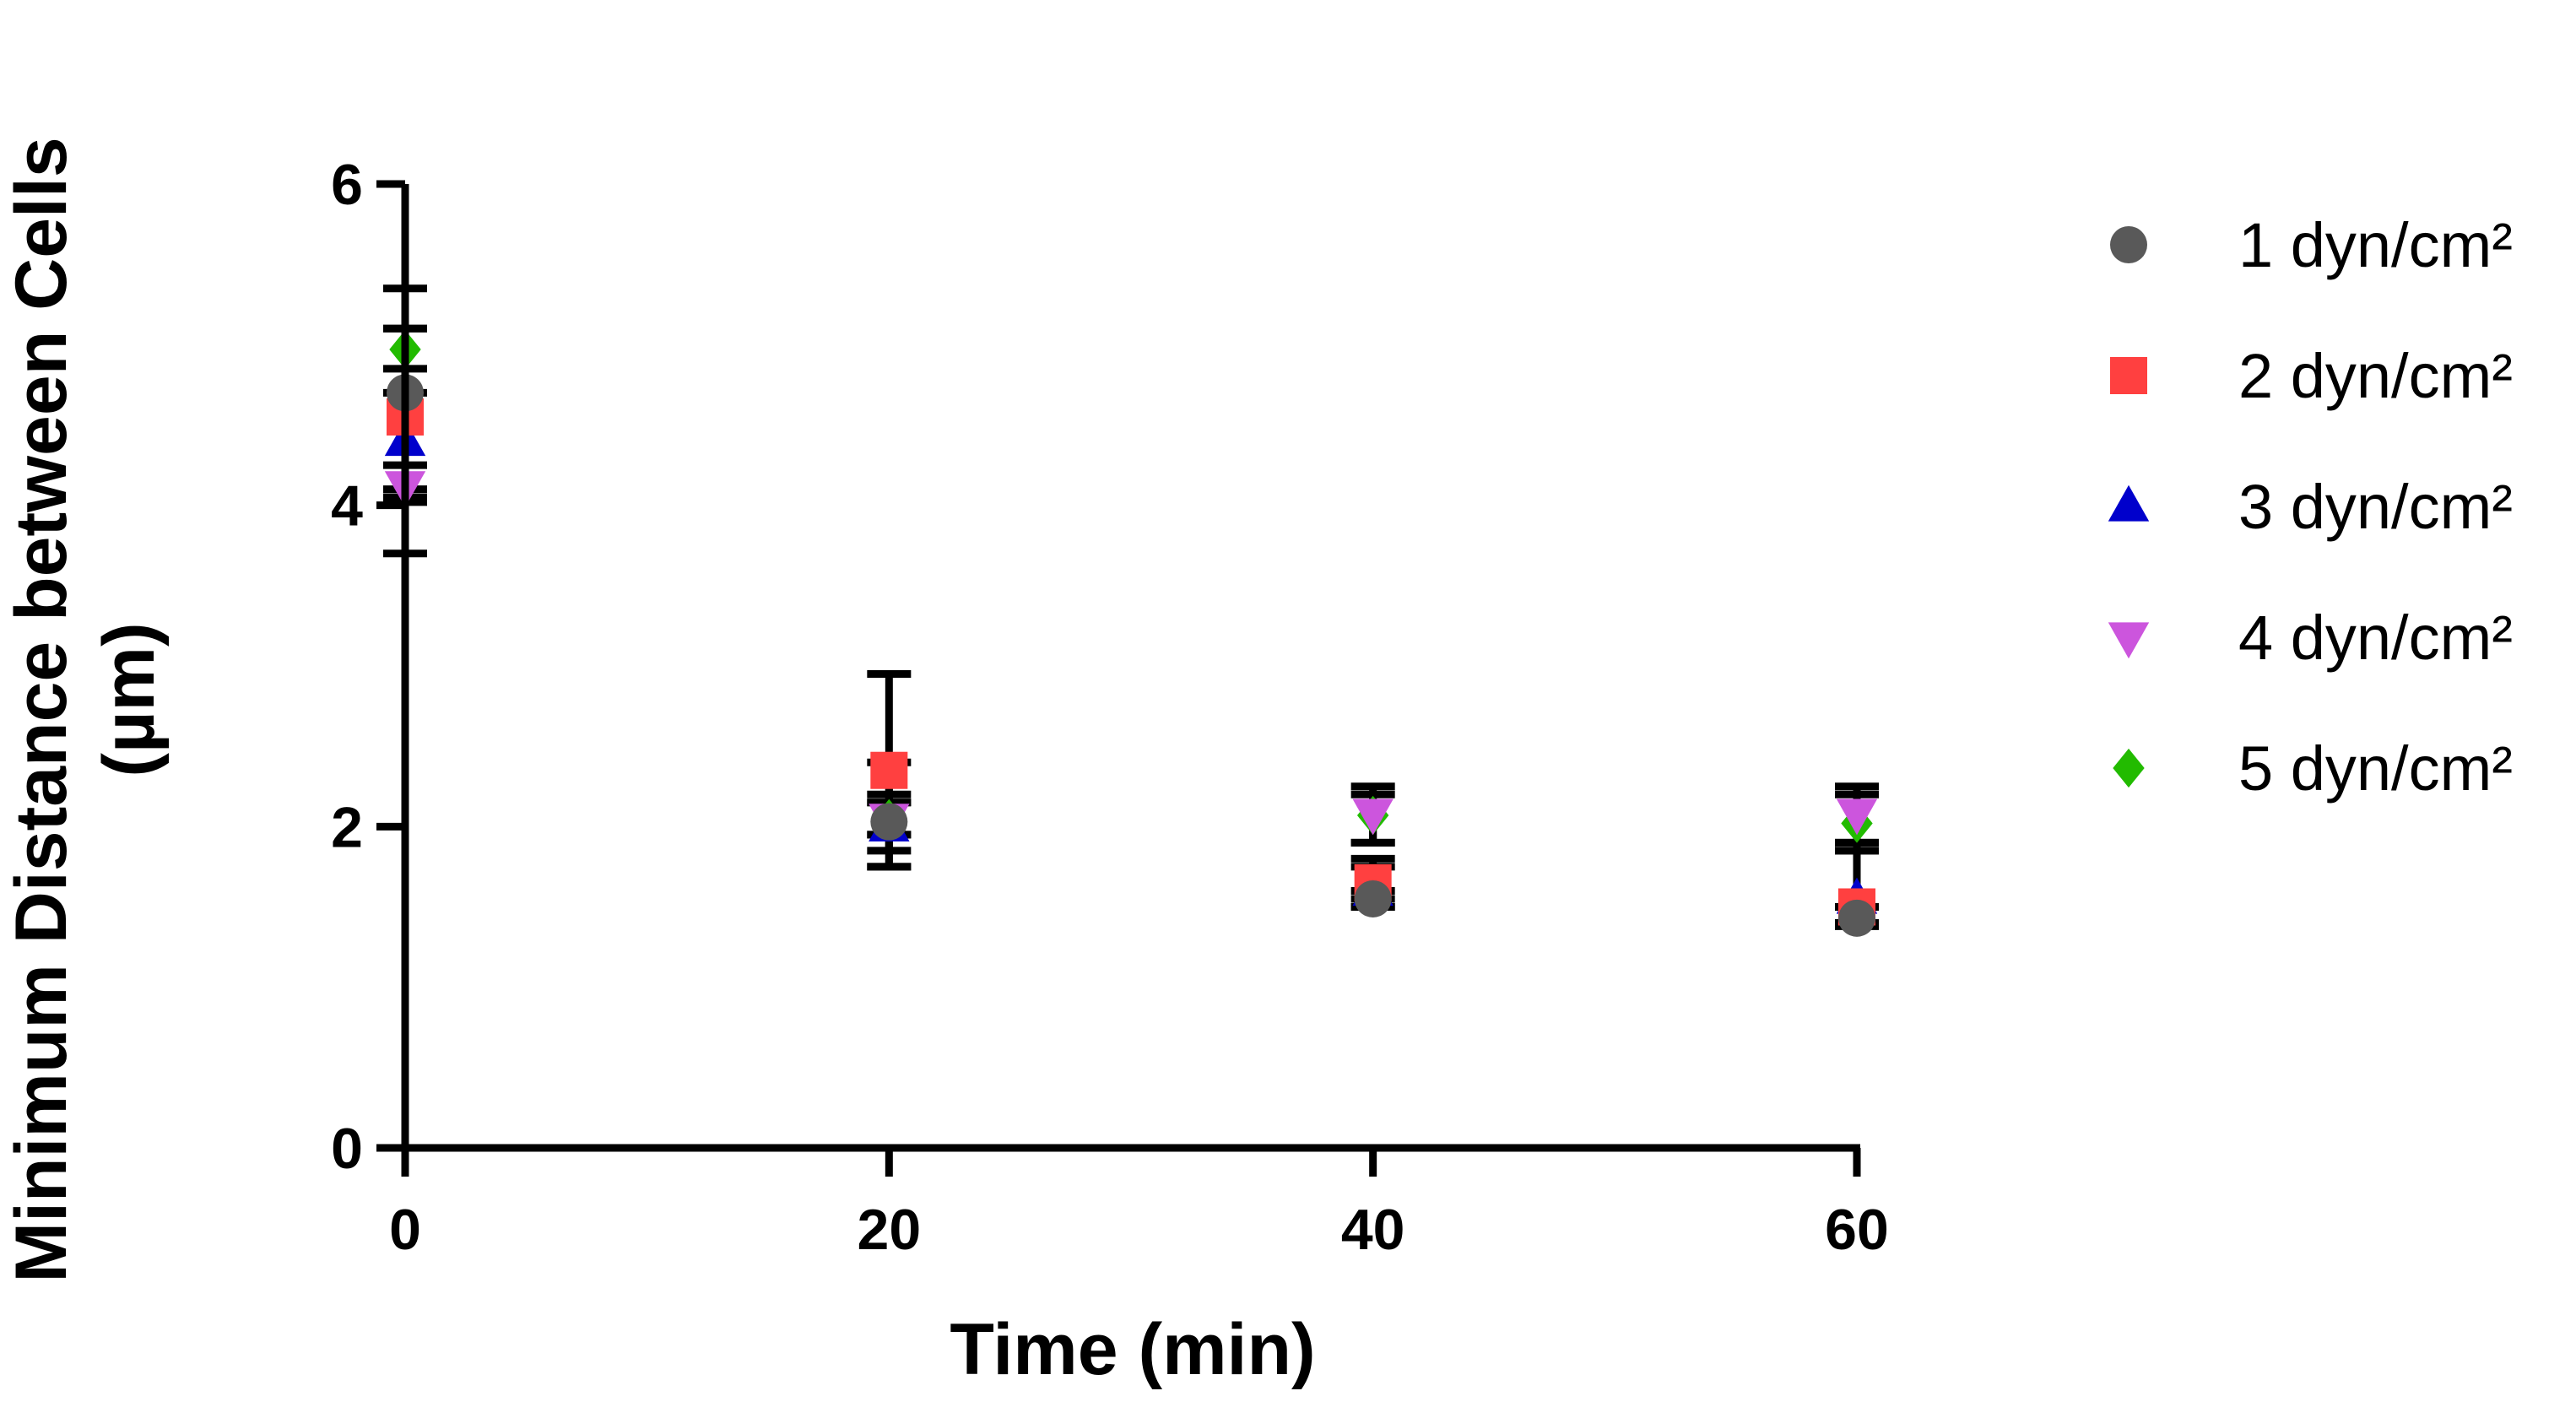 This screenshot has width=2576, height=1418. I want to click on legend-item: 4 dyn/cm², so click(2310, 638).